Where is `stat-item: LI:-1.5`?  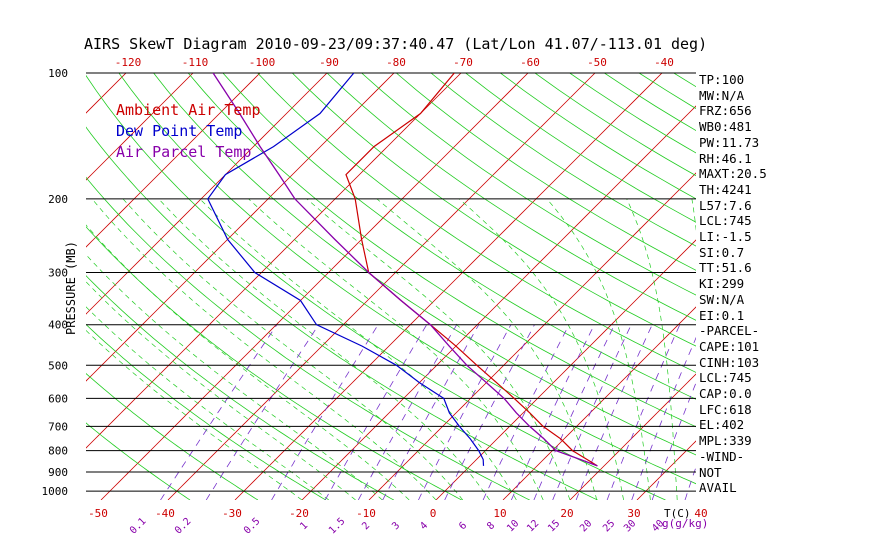
stat-item: LI:-1.5 is located at coordinates (725, 237).